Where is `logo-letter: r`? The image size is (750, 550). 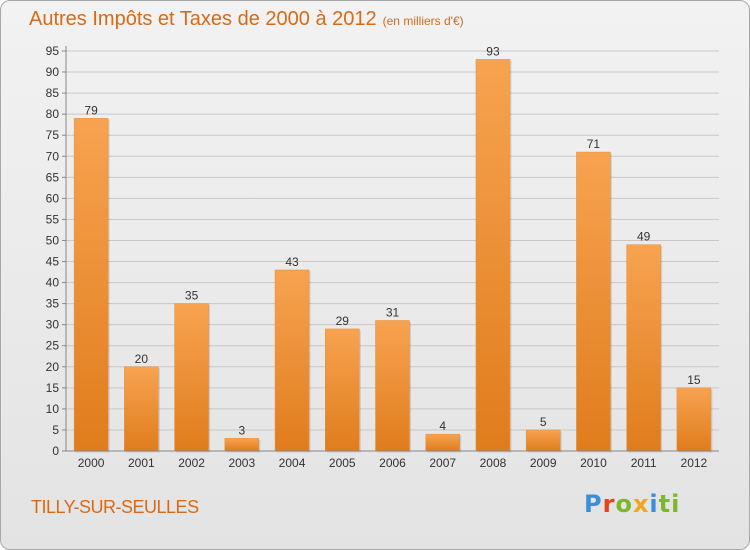 logo-letter: r is located at coordinates (609, 504).